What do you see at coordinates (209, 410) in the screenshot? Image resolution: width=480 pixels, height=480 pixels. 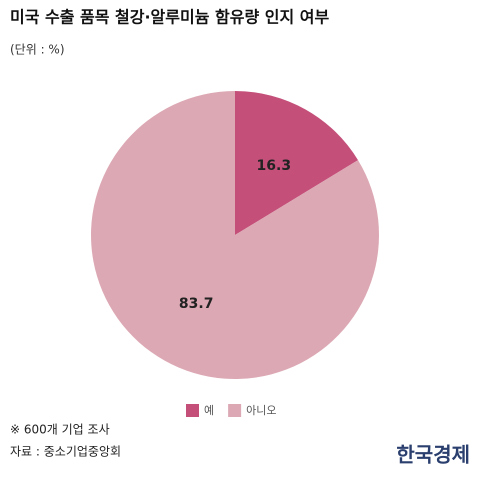 I see `legend-label: 예` at bounding box center [209, 410].